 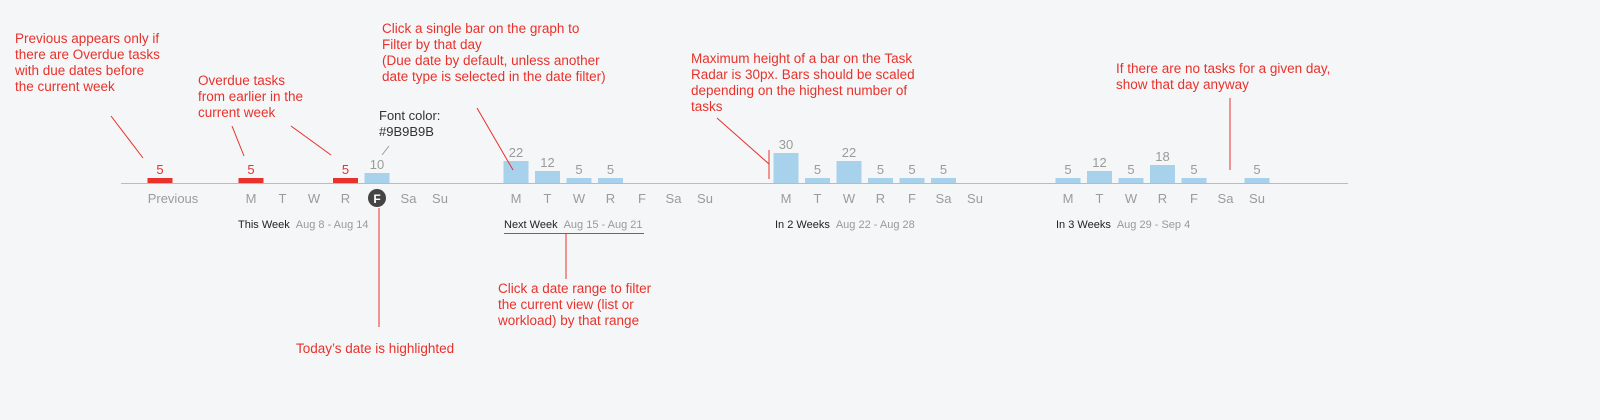 I want to click on bar-day-3-f, so click(x=912, y=180).